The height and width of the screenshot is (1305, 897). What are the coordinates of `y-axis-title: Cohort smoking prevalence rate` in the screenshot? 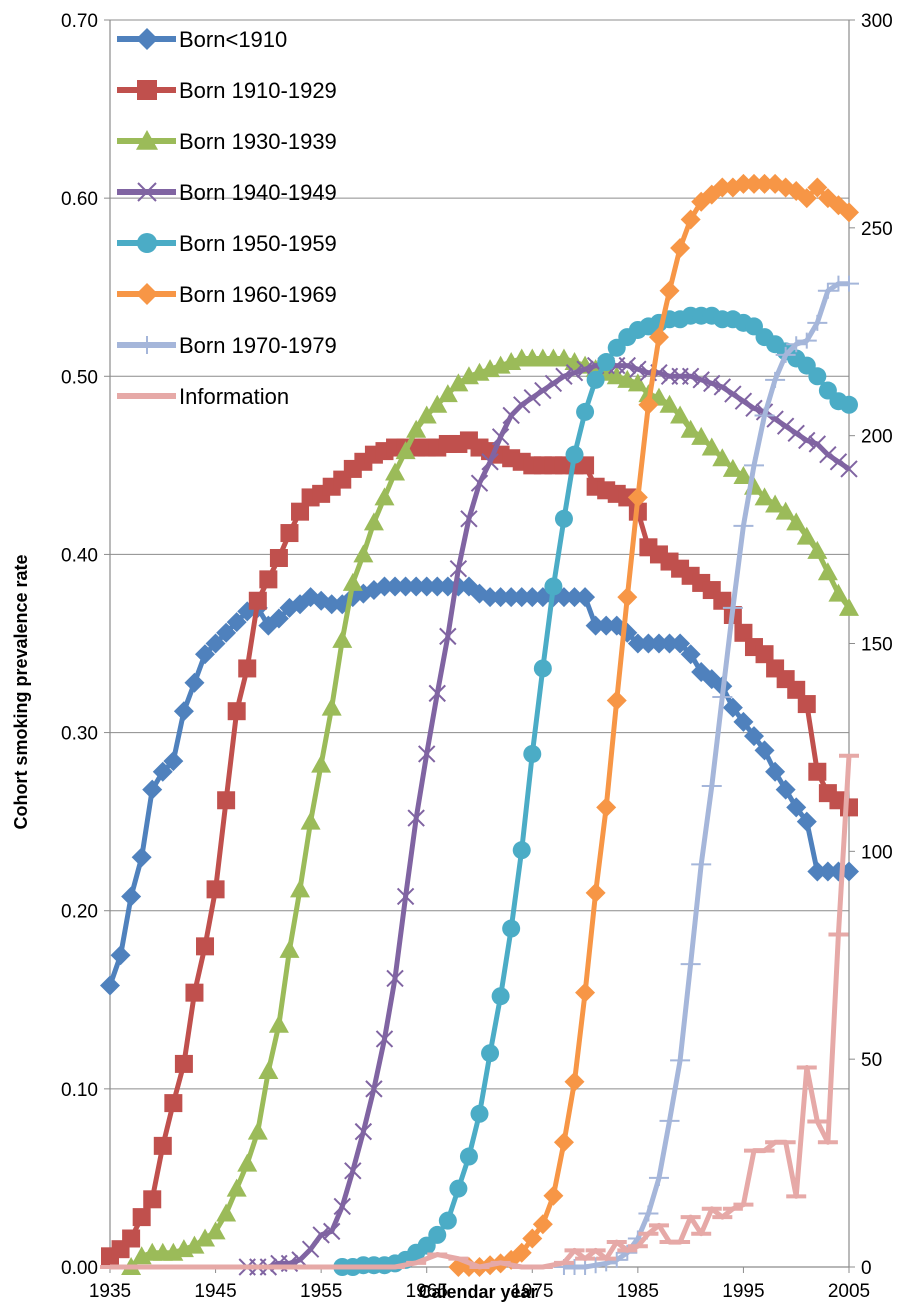 It's located at (21, 691).